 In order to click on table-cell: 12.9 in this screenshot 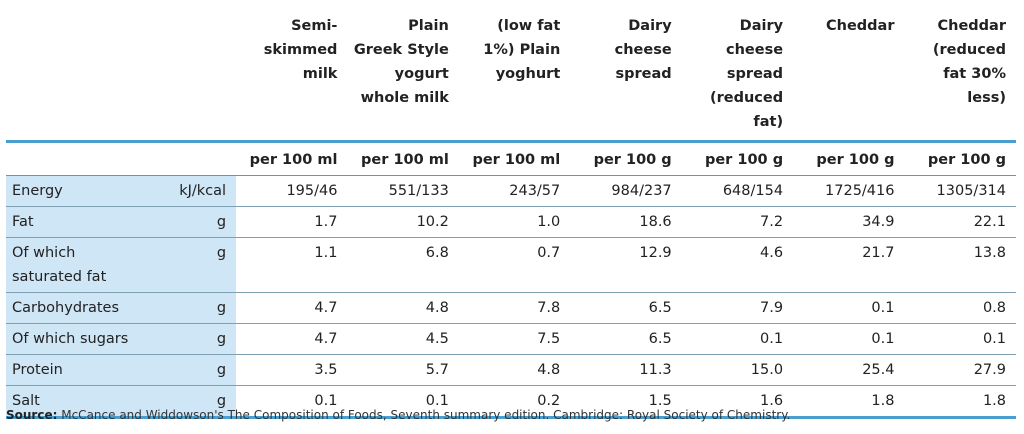, I will do `click(626, 265)`.